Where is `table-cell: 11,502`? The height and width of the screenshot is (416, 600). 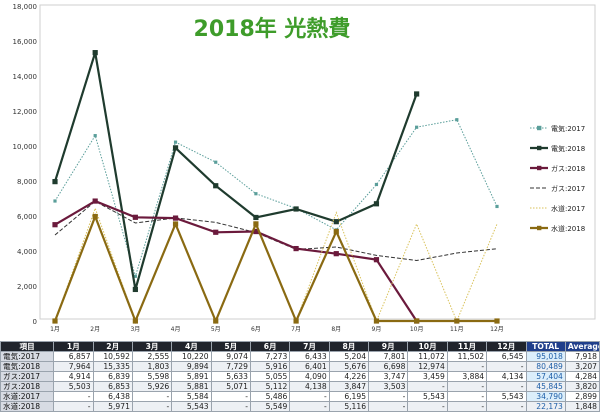 table-cell: 11,502 is located at coordinates (467, 356).